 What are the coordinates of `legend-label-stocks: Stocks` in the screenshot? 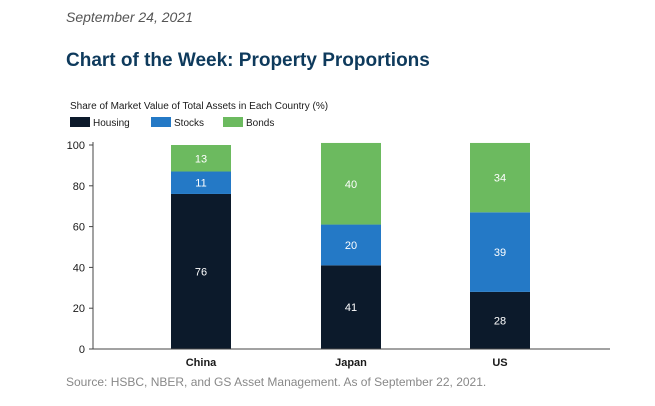 It's located at (189, 123).